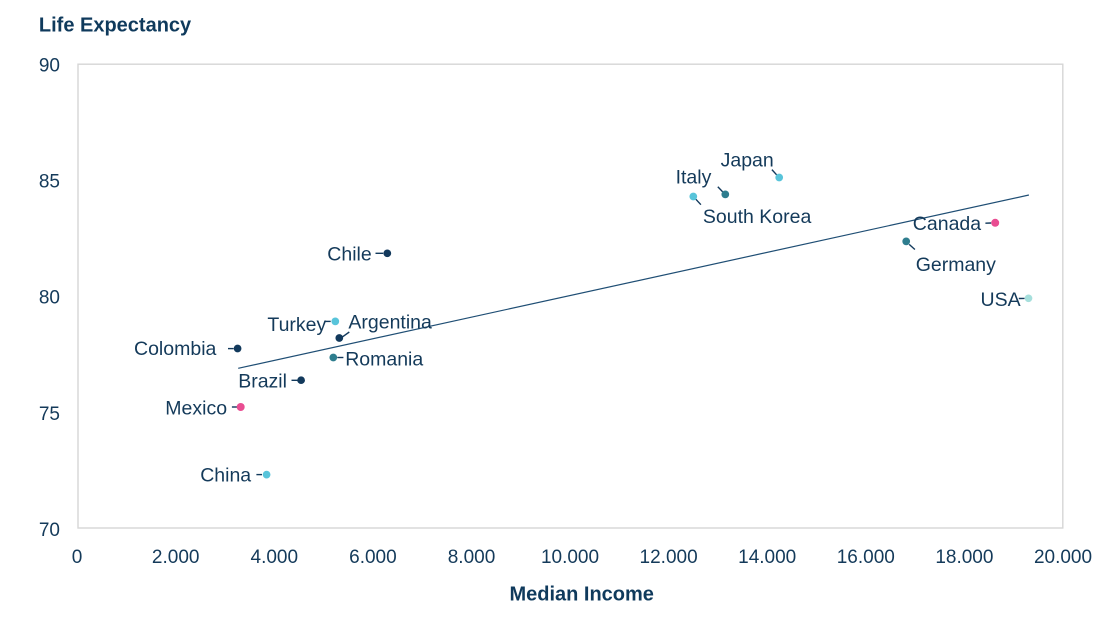 This screenshot has height=622, width=1099. I want to click on svg-text: Canada, so click(947, 224).